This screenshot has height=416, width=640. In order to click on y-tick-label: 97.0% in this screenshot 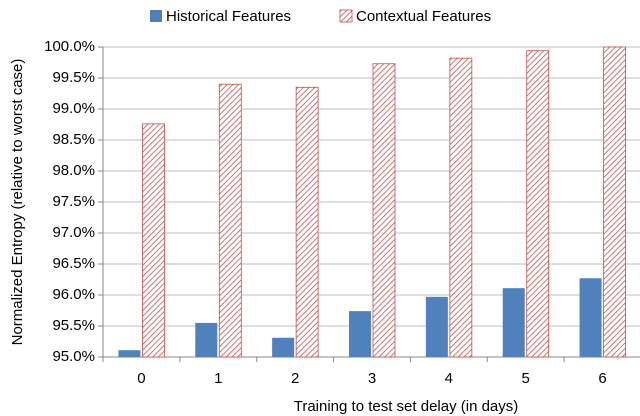, I will do `click(73, 232)`.